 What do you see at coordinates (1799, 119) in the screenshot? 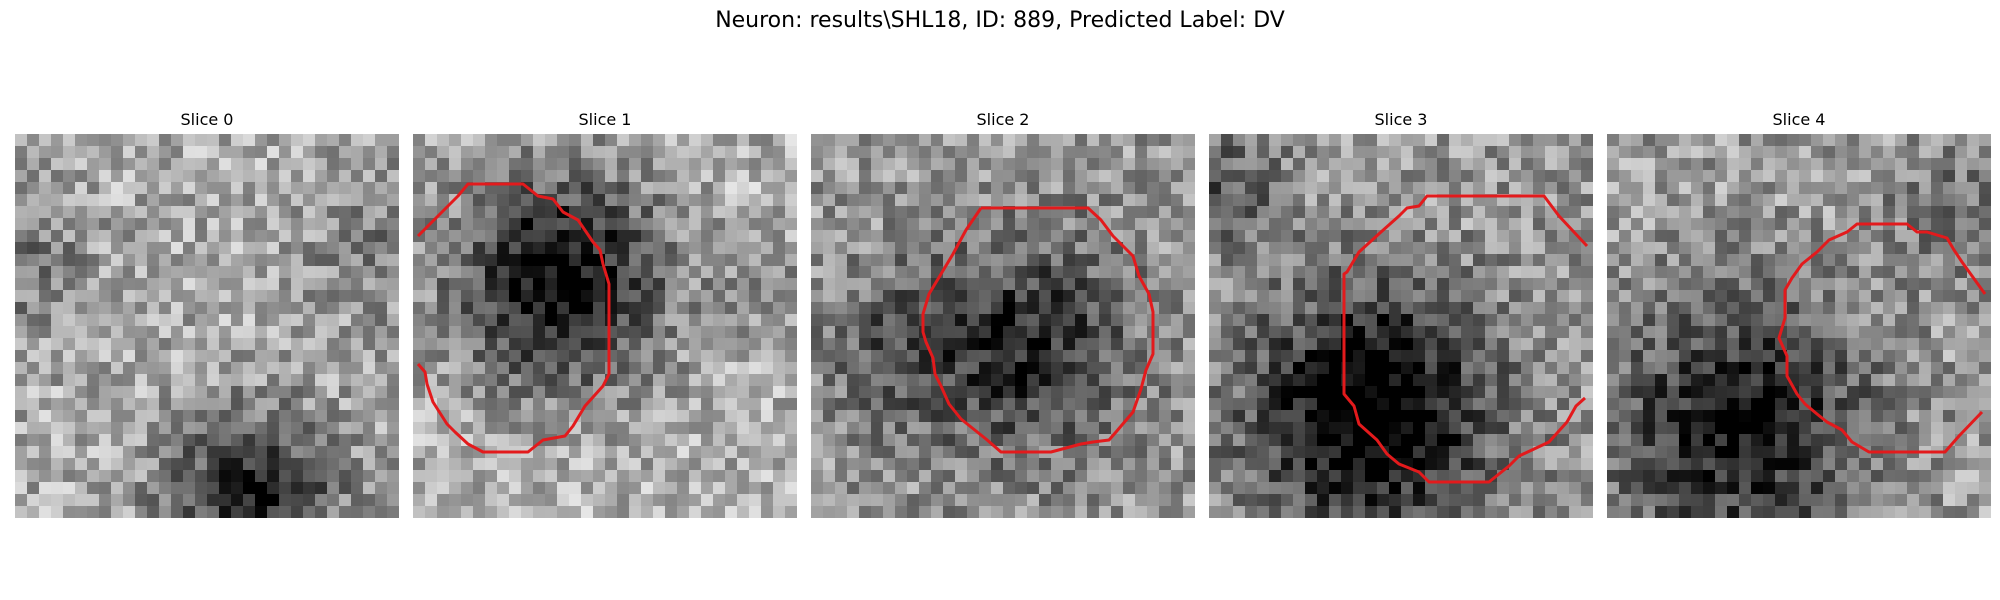
I see `slice-title: Slice 4` at bounding box center [1799, 119].